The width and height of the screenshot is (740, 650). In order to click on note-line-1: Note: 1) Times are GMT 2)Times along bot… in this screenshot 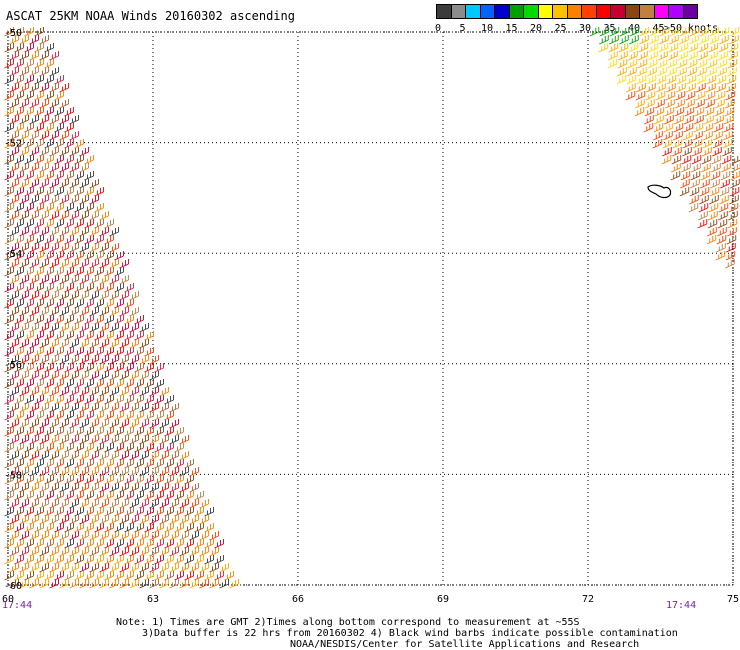, I will do `click(348, 622)`.